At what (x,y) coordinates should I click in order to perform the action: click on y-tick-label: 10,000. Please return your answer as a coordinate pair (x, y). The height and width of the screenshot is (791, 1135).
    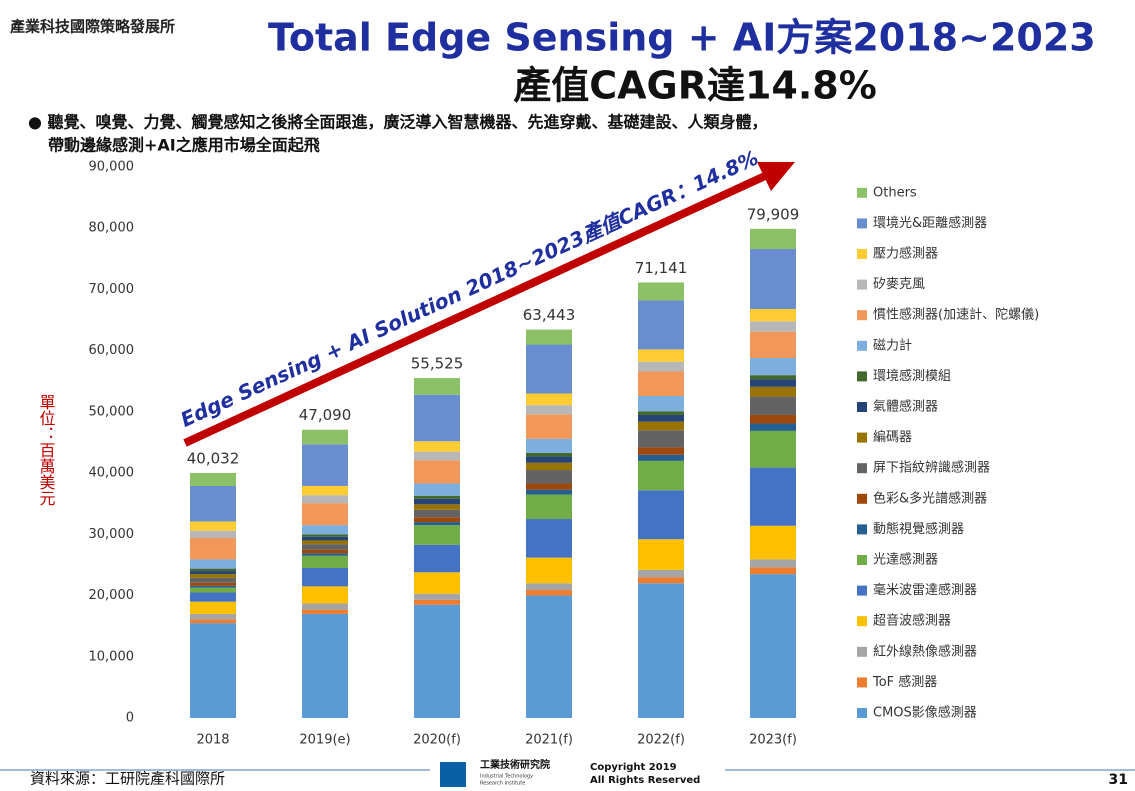
    Looking at the image, I should click on (112, 656).